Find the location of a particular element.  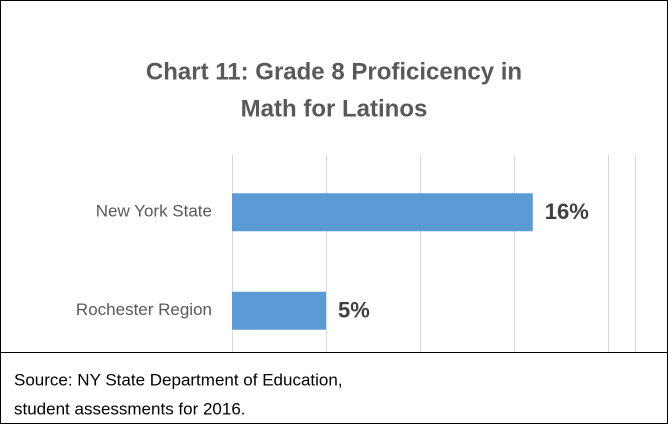

chart-title: Chart 11: Grade 8 Proficicency in is located at coordinates (334, 71).